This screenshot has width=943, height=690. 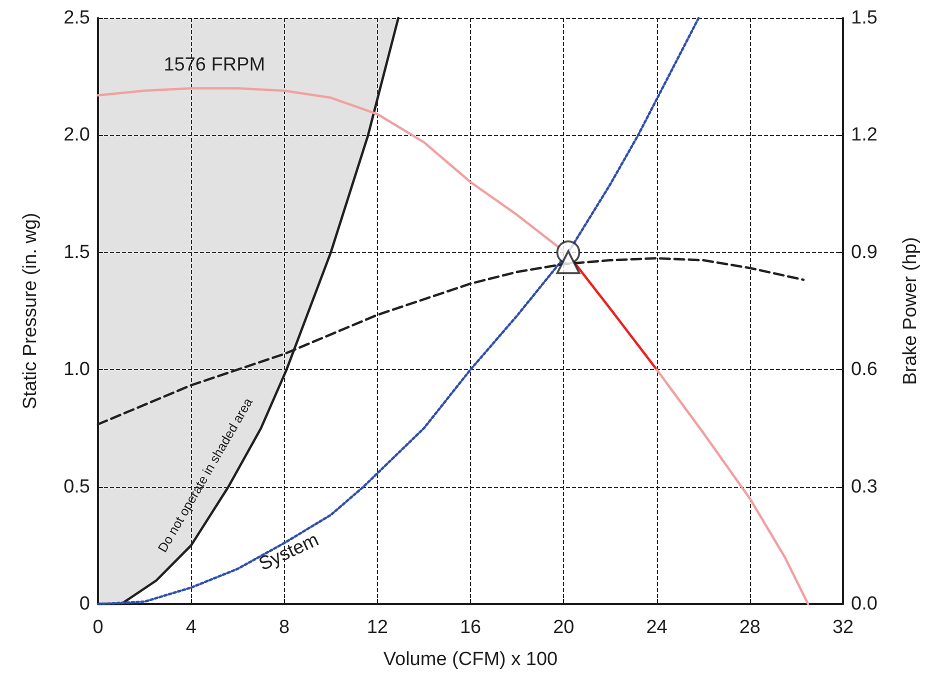 I want to click on y-tick-label: 0.5, so click(x=77, y=487).